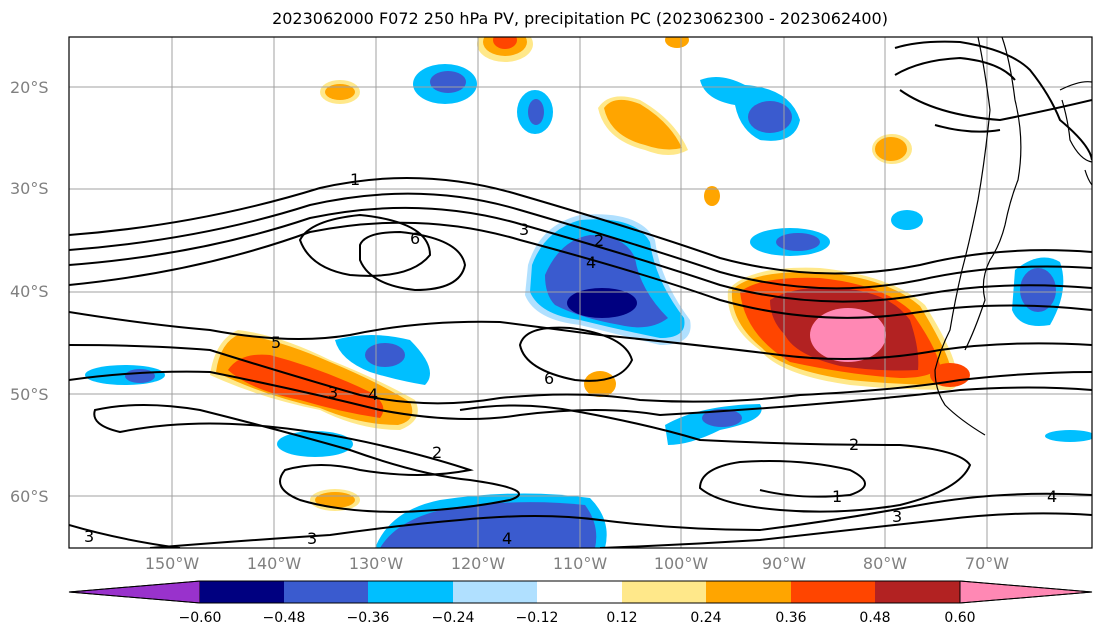 The image size is (1103, 641). I want to click on lat-label-40s: 40°S, so click(29, 291).